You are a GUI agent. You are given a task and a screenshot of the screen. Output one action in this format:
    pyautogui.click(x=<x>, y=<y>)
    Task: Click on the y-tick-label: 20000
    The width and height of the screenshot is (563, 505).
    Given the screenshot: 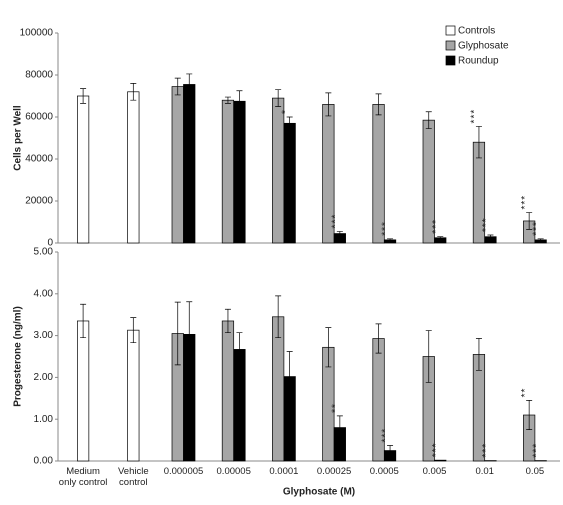 What is the action you would take?
    pyautogui.click(x=39, y=201)
    